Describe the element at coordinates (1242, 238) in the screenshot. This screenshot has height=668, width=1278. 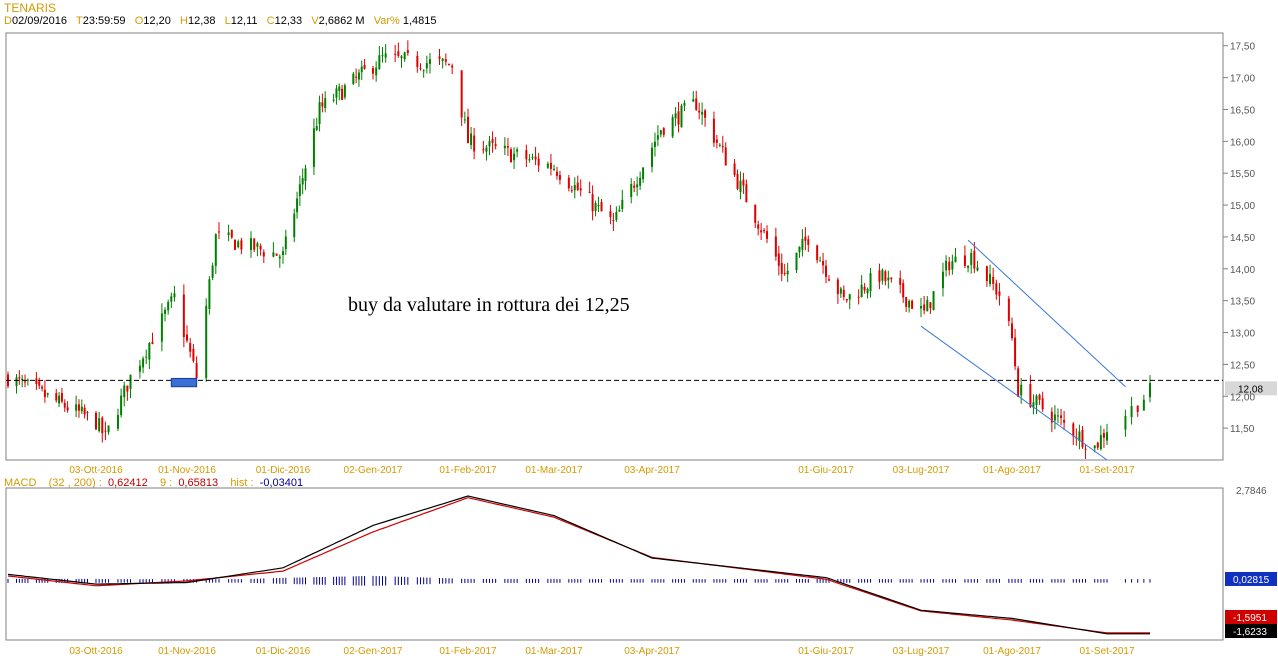
I see `y-tick-label: 14,50` at that location.